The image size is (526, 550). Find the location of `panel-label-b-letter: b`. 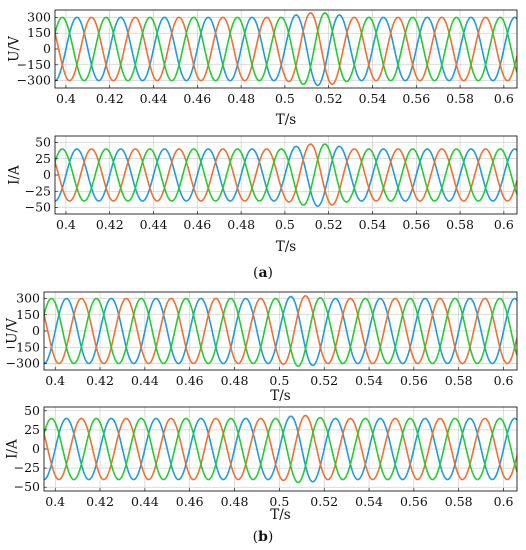

panel-label-b-letter: b is located at coordinates (263, 537).